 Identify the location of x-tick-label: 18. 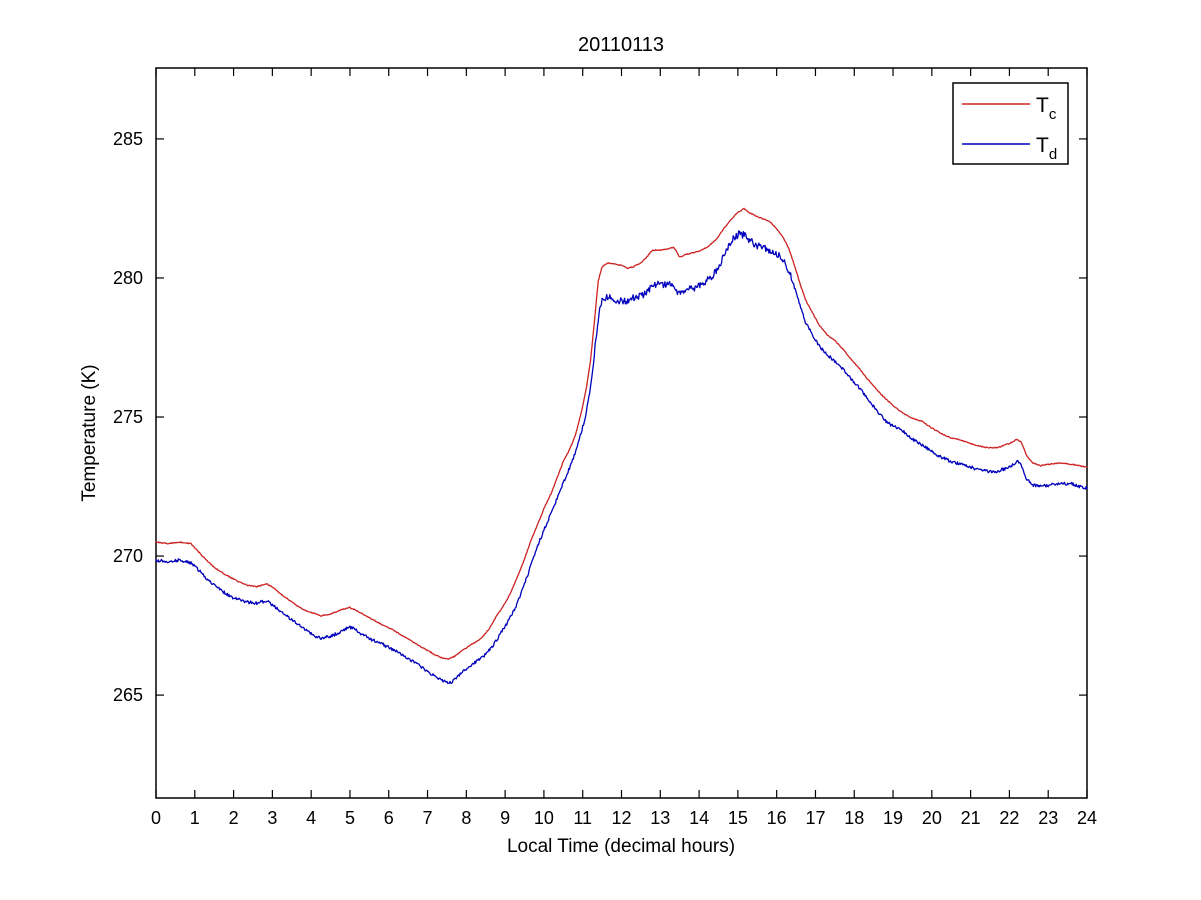
(854, 818).